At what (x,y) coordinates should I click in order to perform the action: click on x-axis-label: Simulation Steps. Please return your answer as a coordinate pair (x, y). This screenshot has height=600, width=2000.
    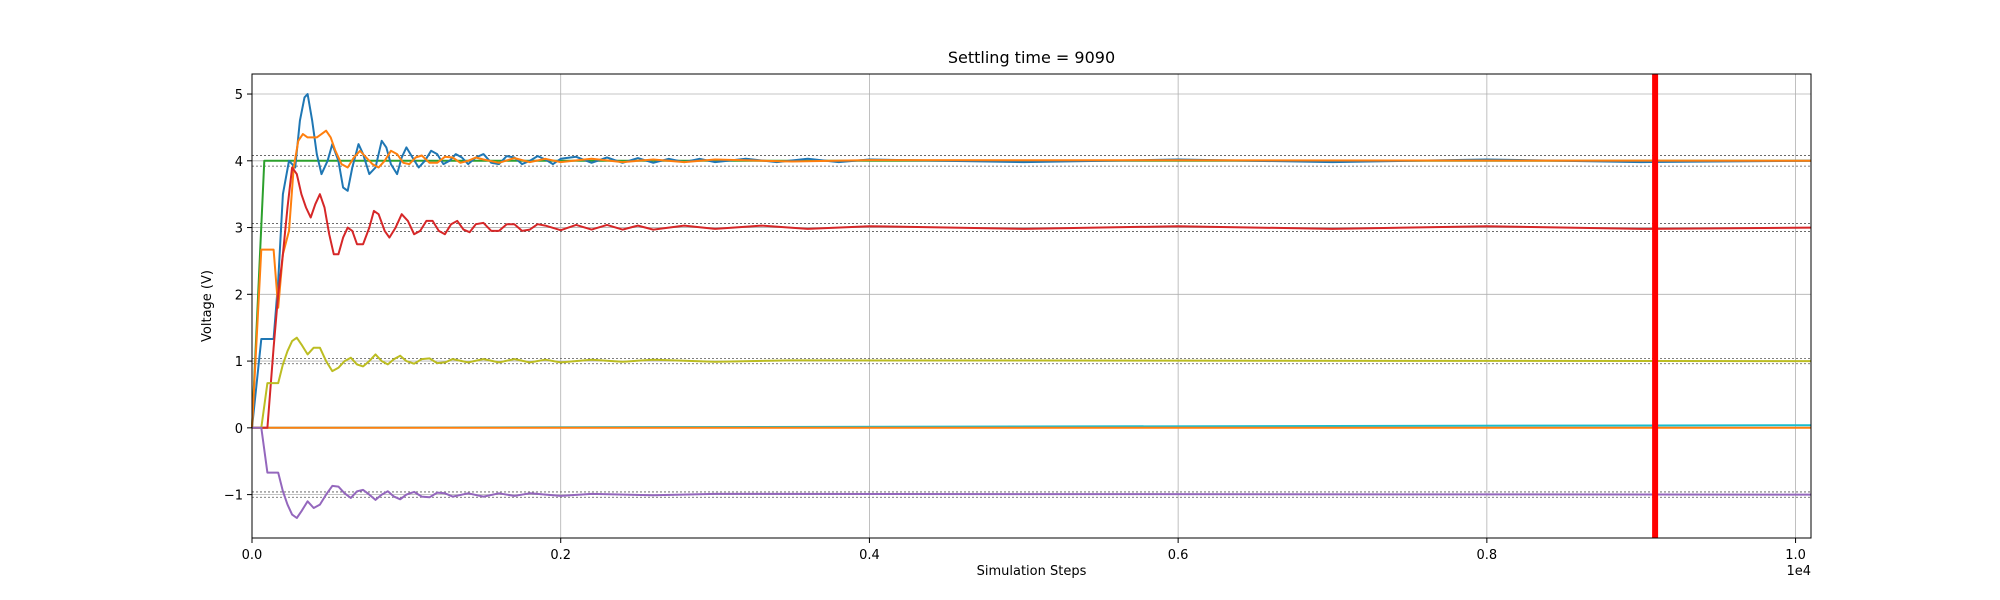
    Looking at the image, I should click on (1032, 571).